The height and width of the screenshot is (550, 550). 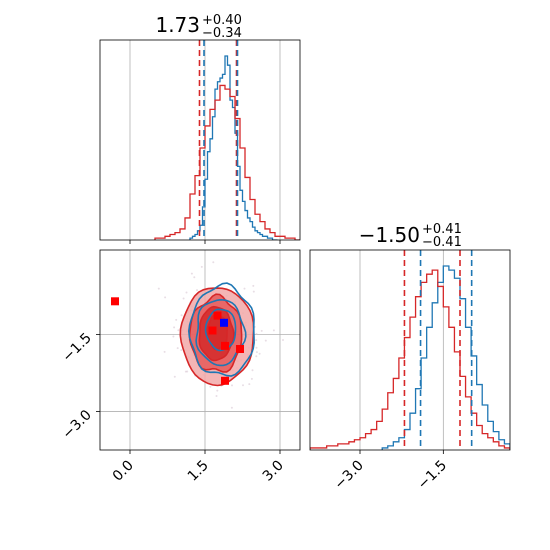 I want to click on title-x-value: 1.73, so click(x=177, y=25).